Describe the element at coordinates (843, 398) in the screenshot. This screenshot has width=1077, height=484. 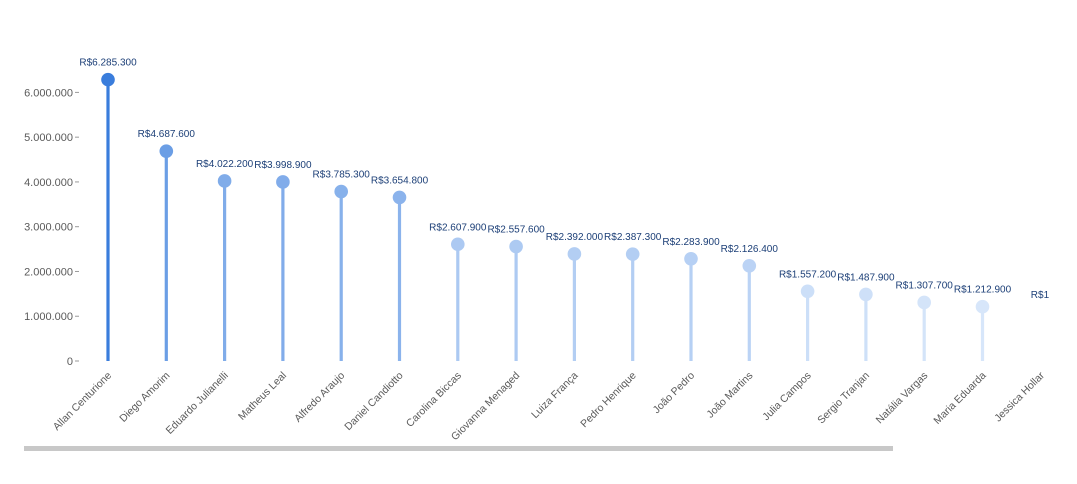
I see `x-tick-label: Sergio Tranjan` at that location.